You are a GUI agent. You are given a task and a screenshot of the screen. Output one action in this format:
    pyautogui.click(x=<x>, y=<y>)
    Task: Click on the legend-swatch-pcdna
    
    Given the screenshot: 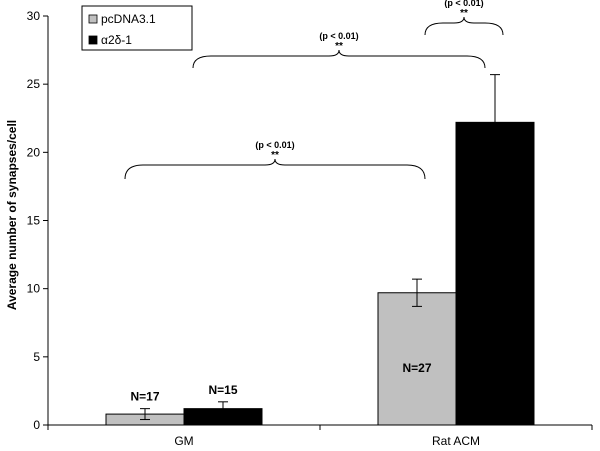 What is the action you would take?
    pyautogui.click(x=93, y=19)
    